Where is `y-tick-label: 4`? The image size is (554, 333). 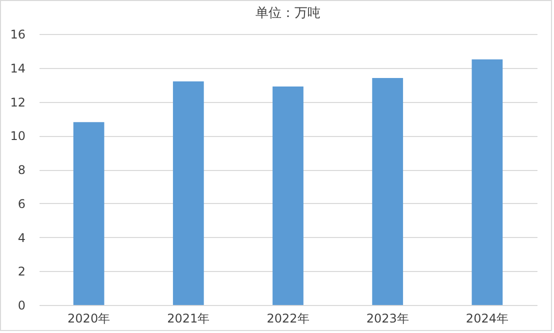
y-tick-label: 4 is located at coordinates (22, 237).